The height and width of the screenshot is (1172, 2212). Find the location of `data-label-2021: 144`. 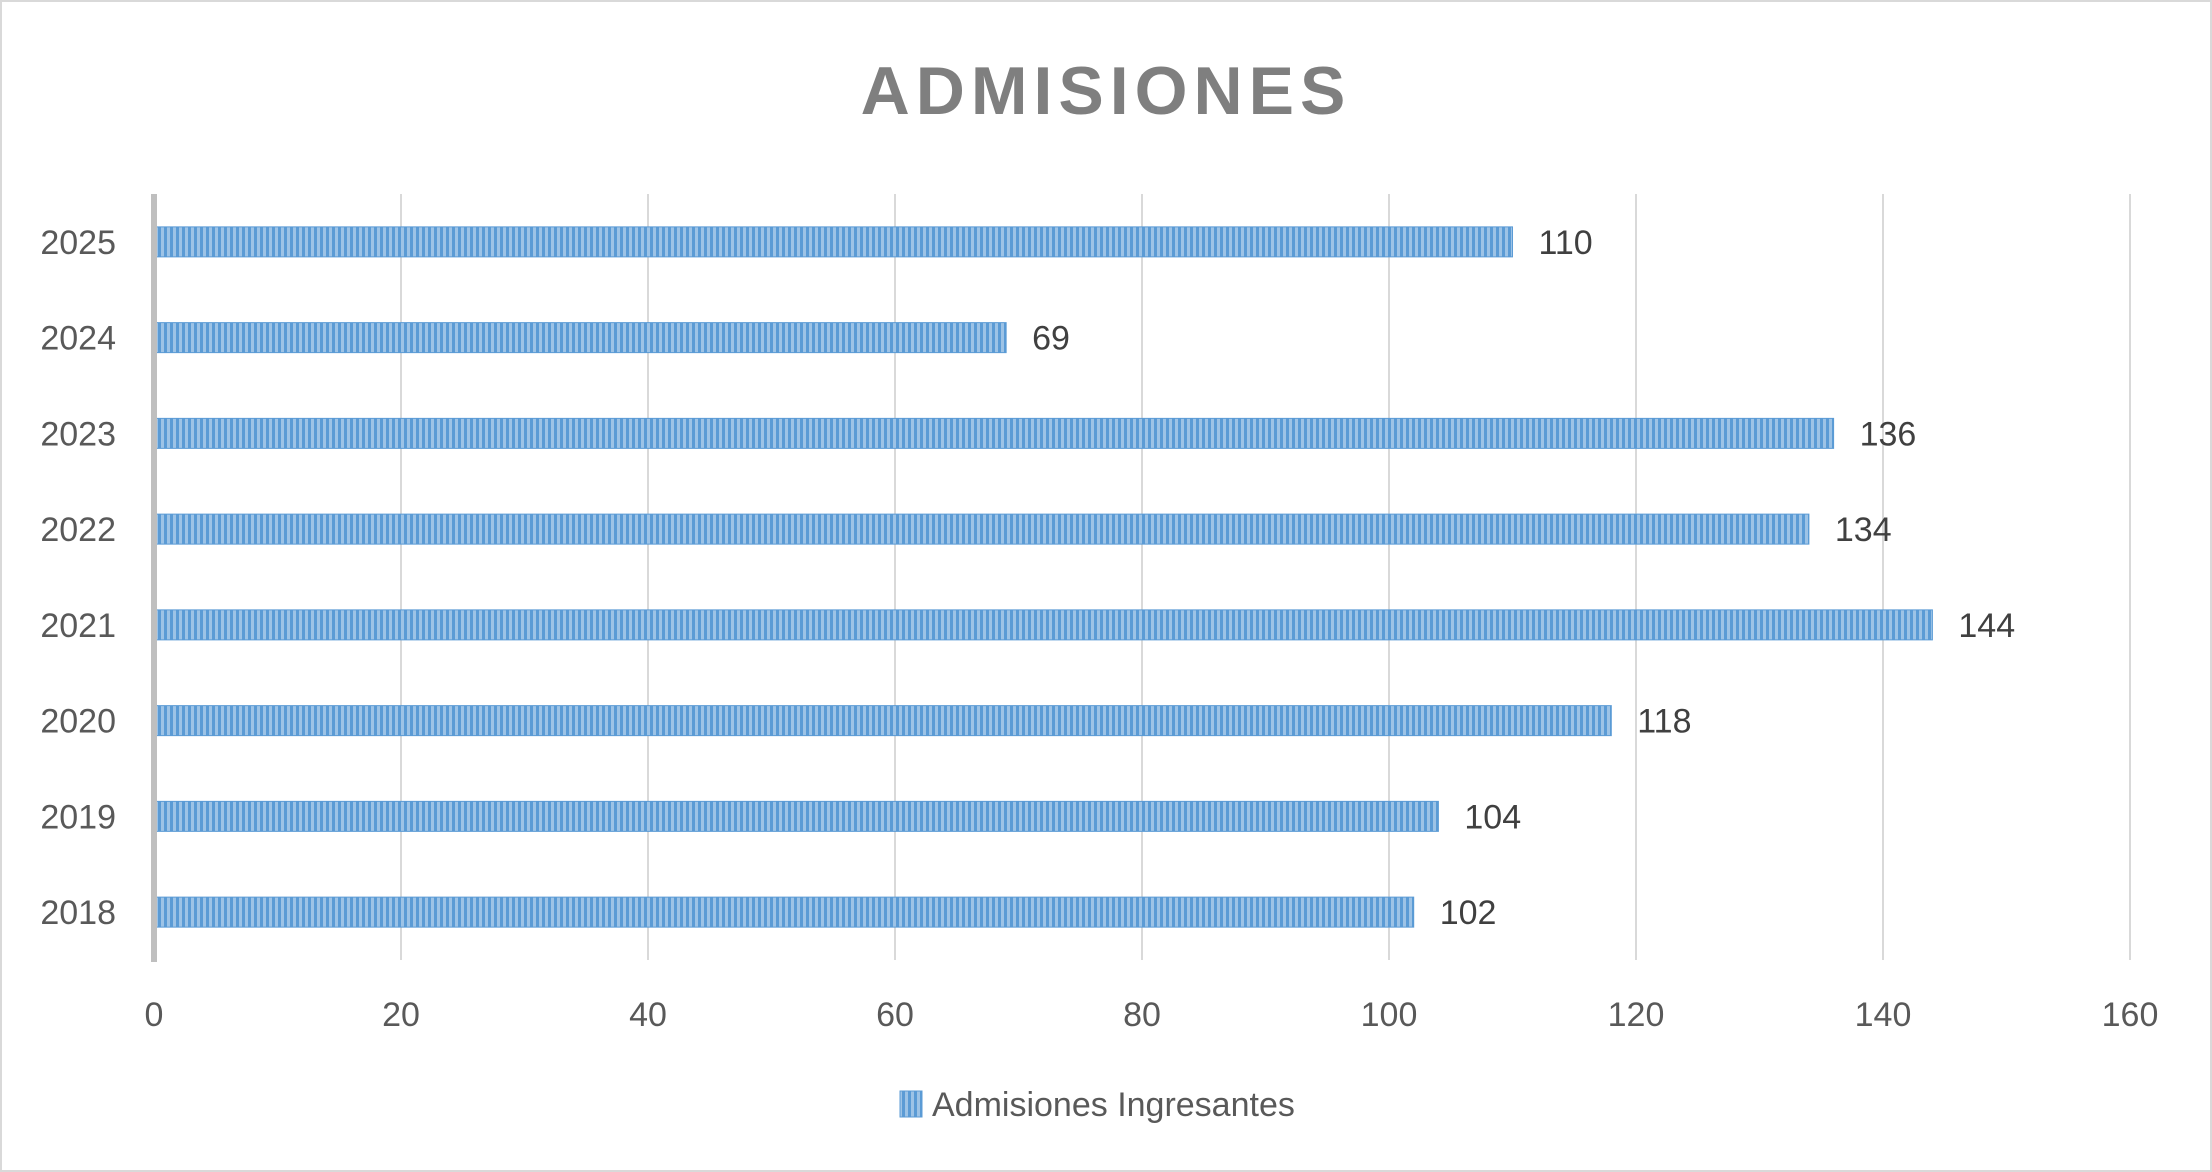

data-label-2021: 144 is located at coordinates (1986, 626).